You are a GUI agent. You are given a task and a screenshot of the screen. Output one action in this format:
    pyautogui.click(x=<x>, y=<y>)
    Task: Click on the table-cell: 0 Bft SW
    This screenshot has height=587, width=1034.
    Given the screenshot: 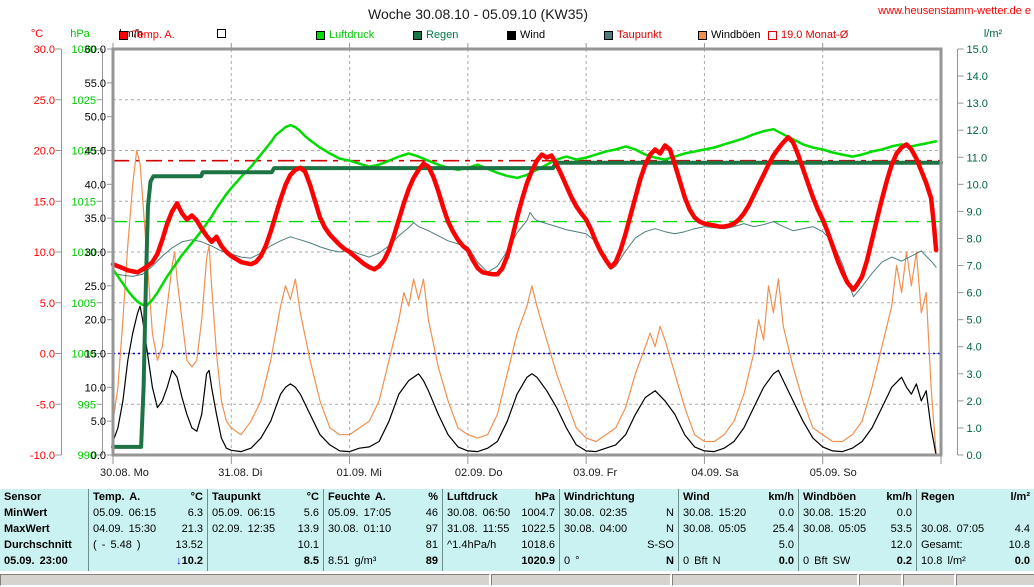 What is the action you would take?
    pyautogui.click(x=827, y=561)
    